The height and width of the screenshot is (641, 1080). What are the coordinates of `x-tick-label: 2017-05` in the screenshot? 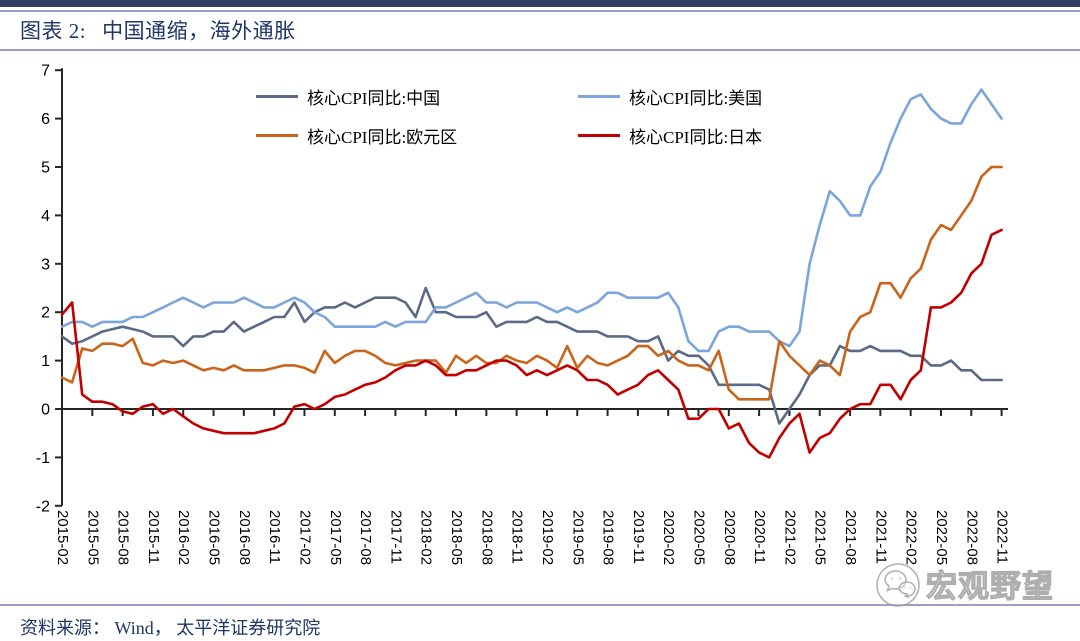 It's located at (335, 537).